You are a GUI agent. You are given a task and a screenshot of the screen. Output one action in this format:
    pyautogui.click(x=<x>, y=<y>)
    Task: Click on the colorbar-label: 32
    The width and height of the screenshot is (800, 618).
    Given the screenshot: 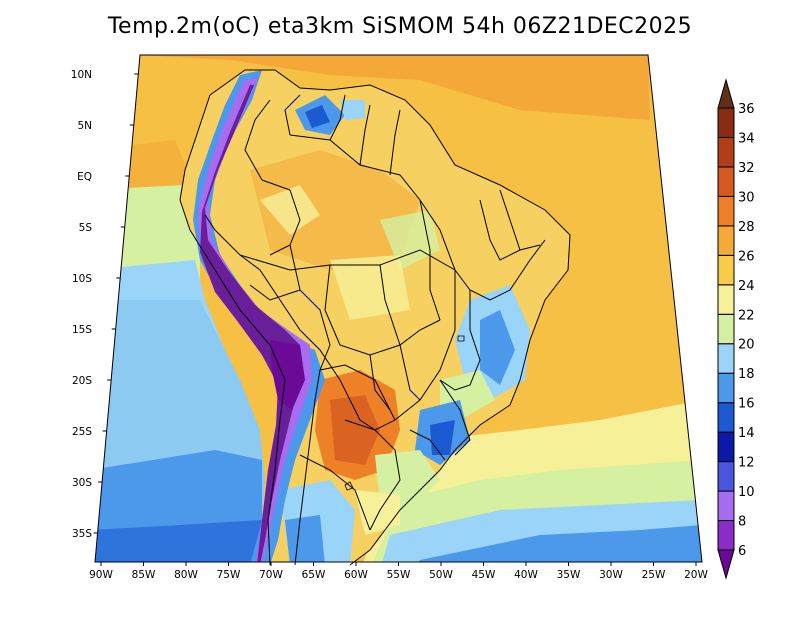 What is the action you would take?
    pyautogui.click(x=746, y=168)
    